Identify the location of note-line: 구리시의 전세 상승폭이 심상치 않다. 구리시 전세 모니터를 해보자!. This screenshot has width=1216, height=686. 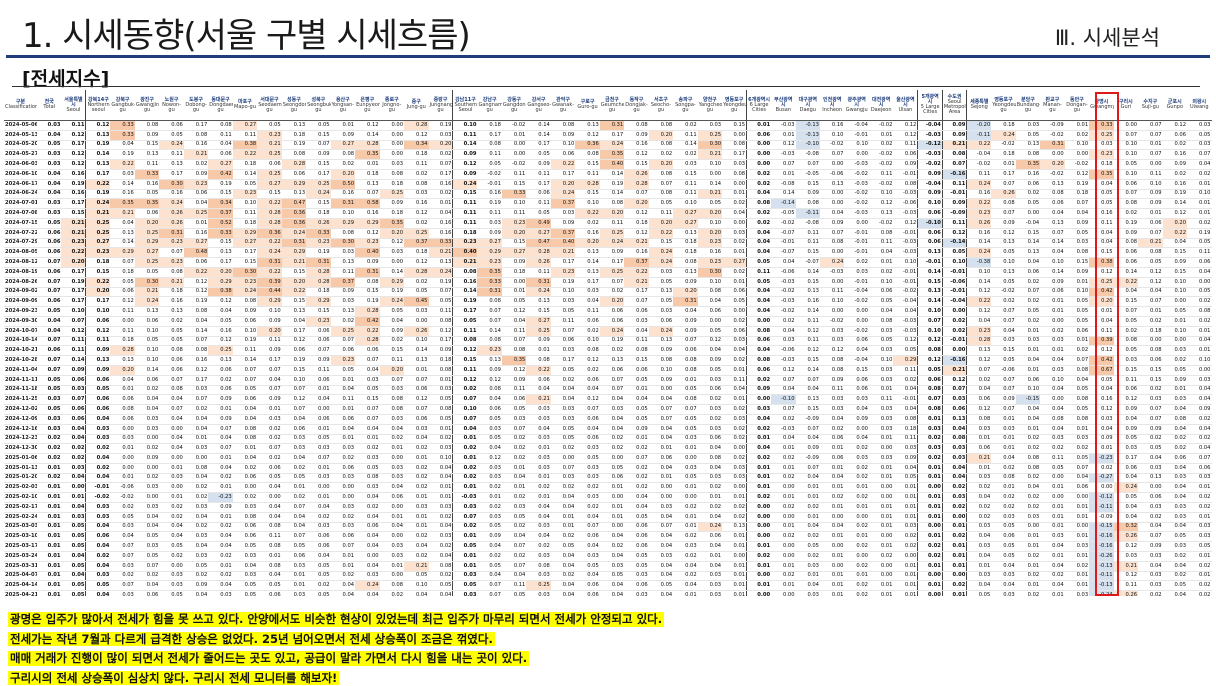
(174, 677).